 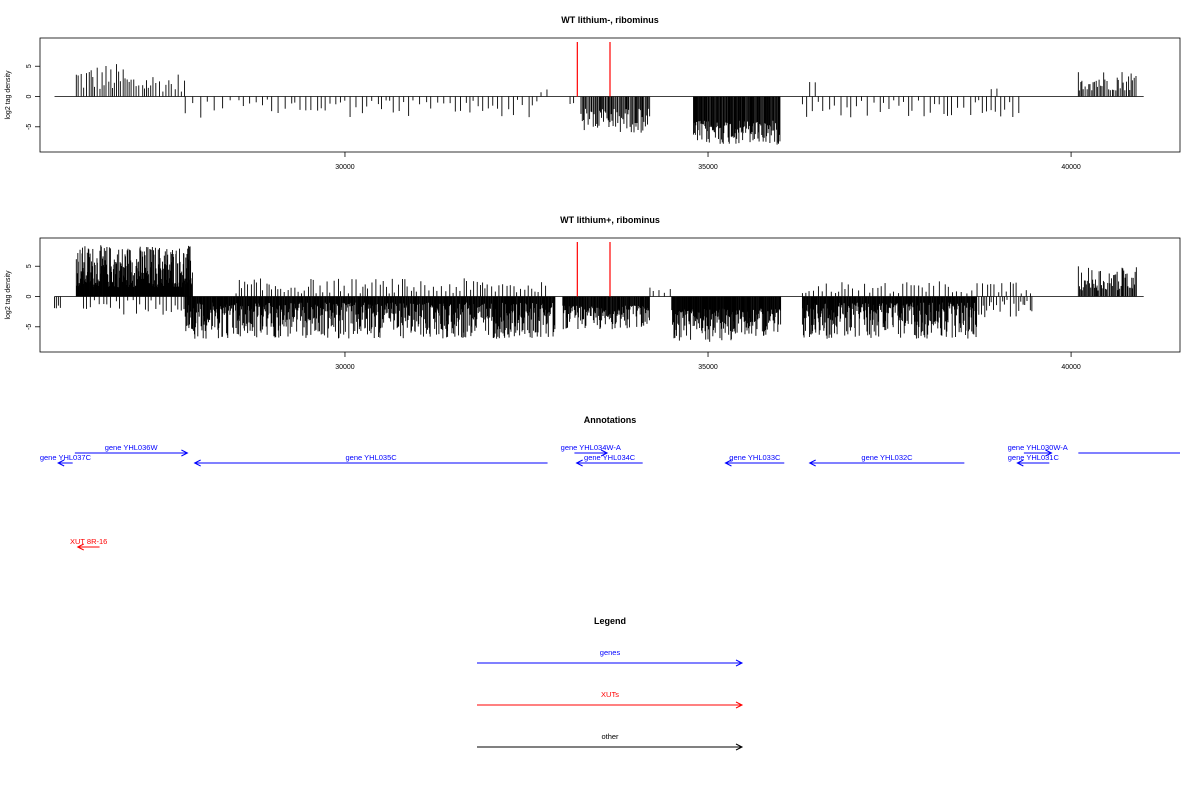 What do you see at coordinates (66, 457) in the screenshot?
I see `feature-label: gene YHL037C` at bounding box center [66, 457].